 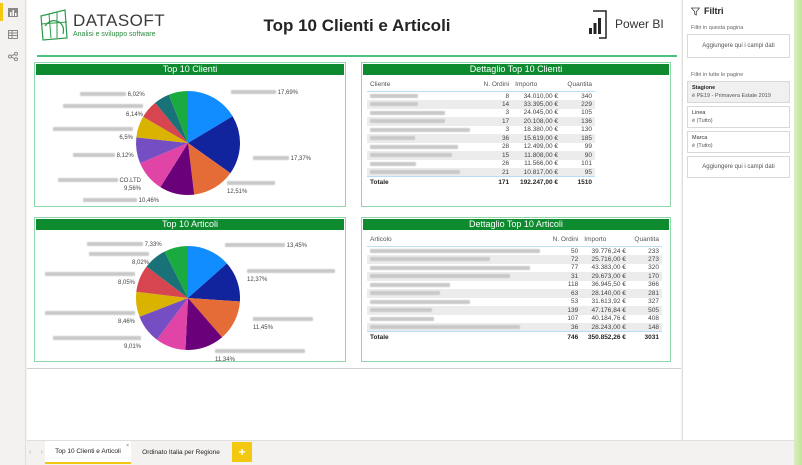 I want to click on pie-label: 8,12%, so click(x=103, y=156).